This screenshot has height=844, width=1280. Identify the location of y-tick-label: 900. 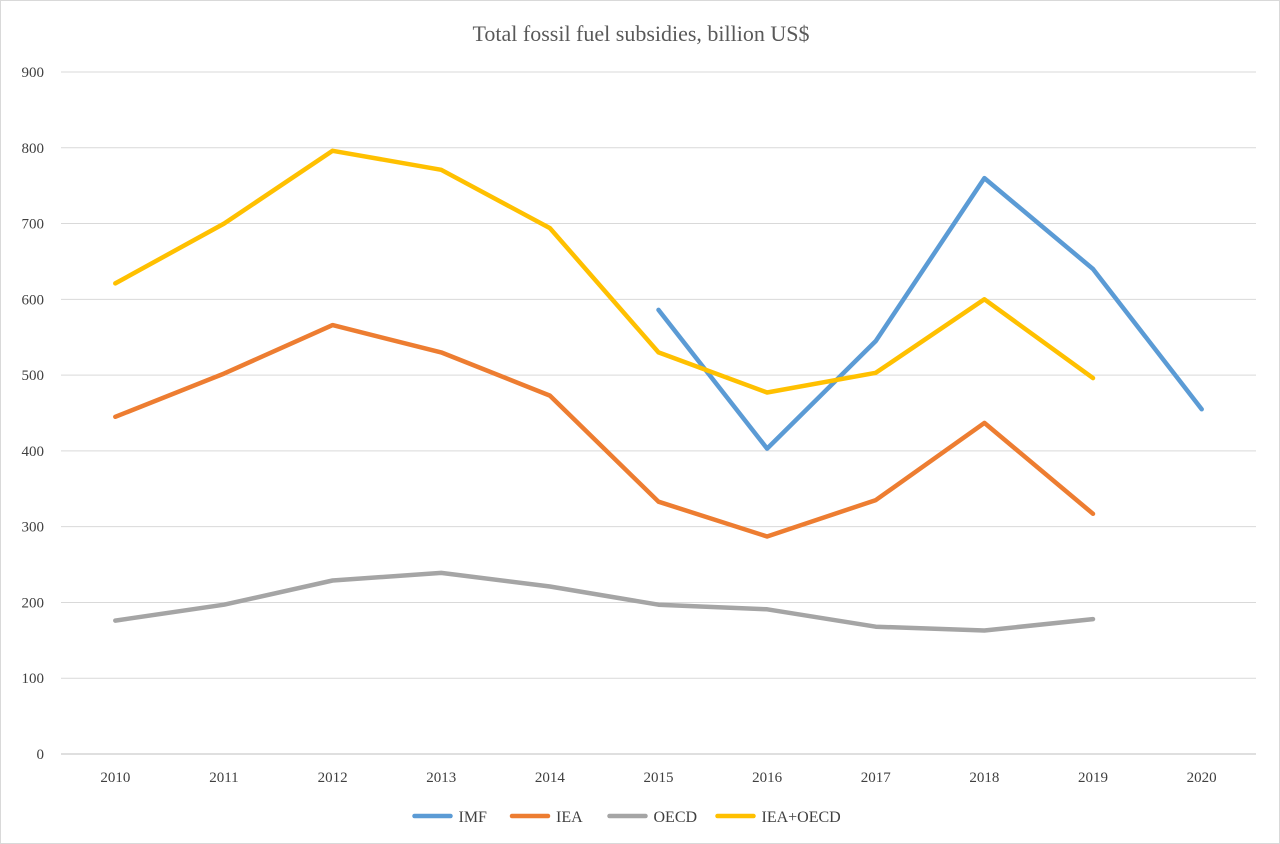
(33, 73).